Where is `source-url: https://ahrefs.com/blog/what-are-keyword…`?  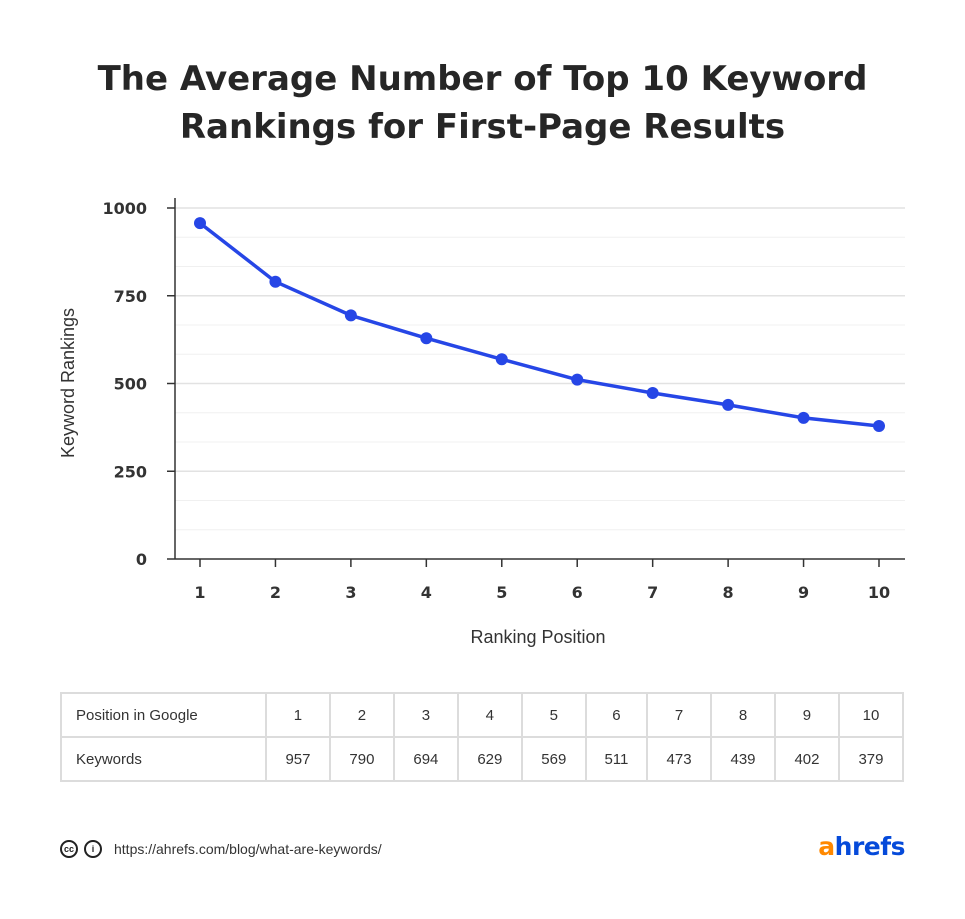 source-url: https://ahrefs.com/blog/what-are-keyword… is located at coordinates (248, 849).